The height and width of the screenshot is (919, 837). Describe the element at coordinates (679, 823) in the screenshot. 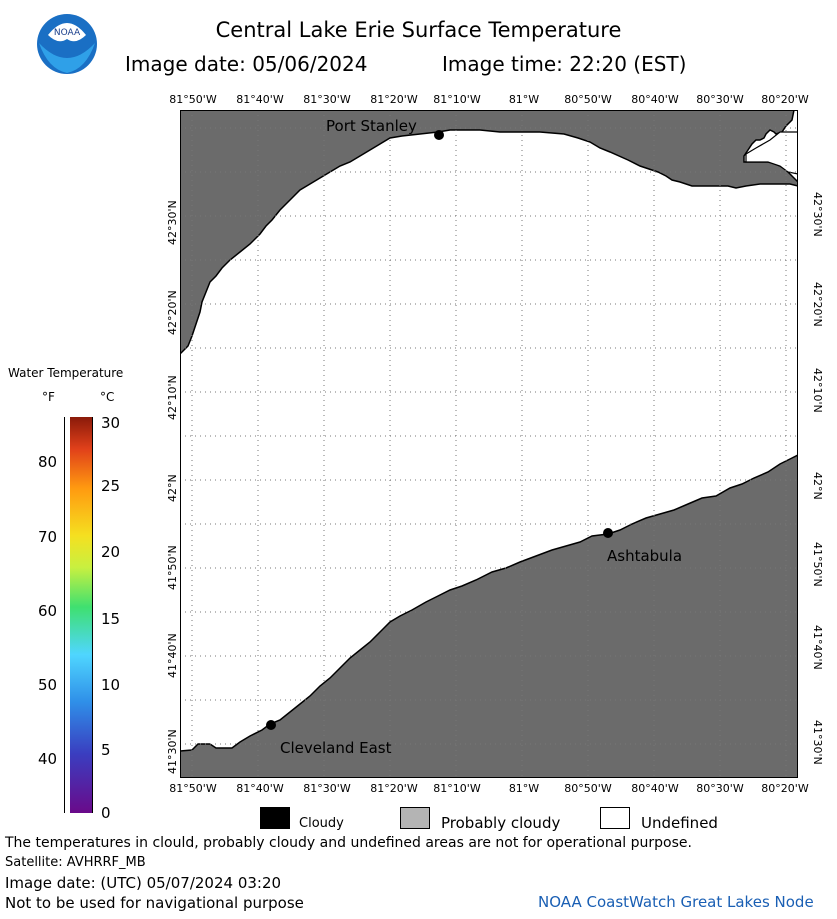

I see `undefined-label: Undefined` at that location.